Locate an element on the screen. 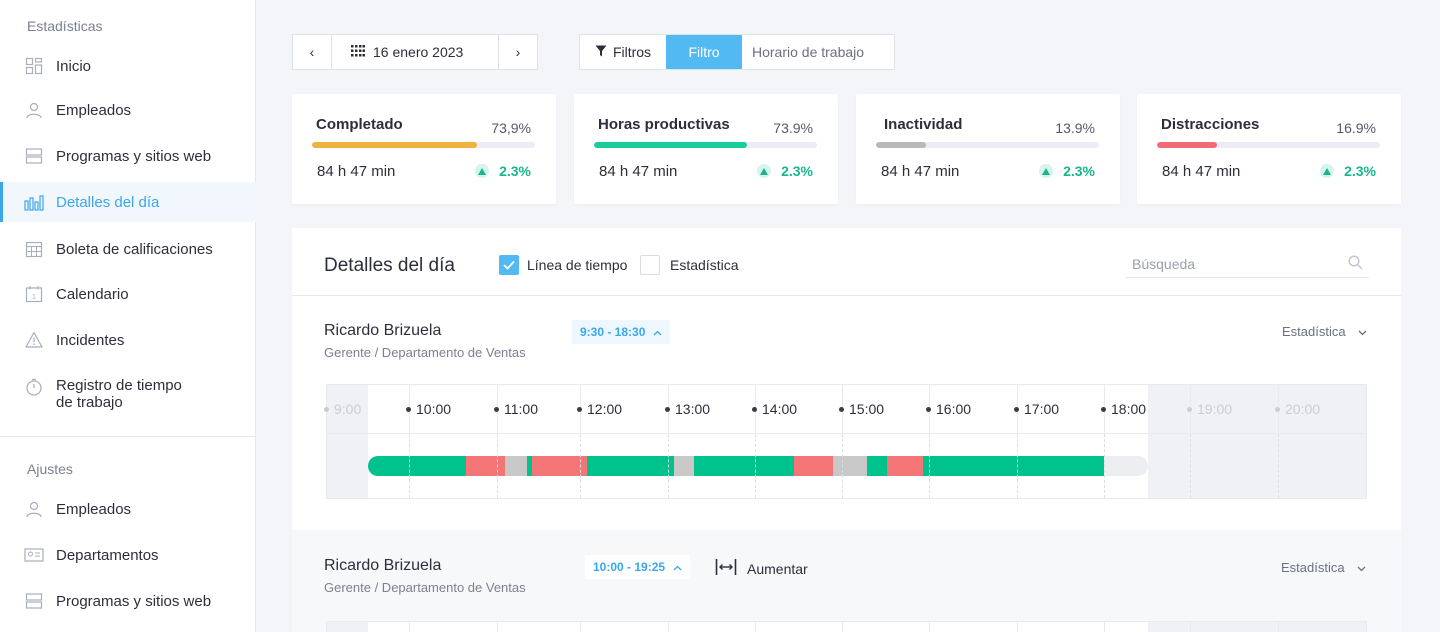 The height and width of the screenshot is (632, 1440). hour-label: 12:00 is located at coordinates (599, 409).